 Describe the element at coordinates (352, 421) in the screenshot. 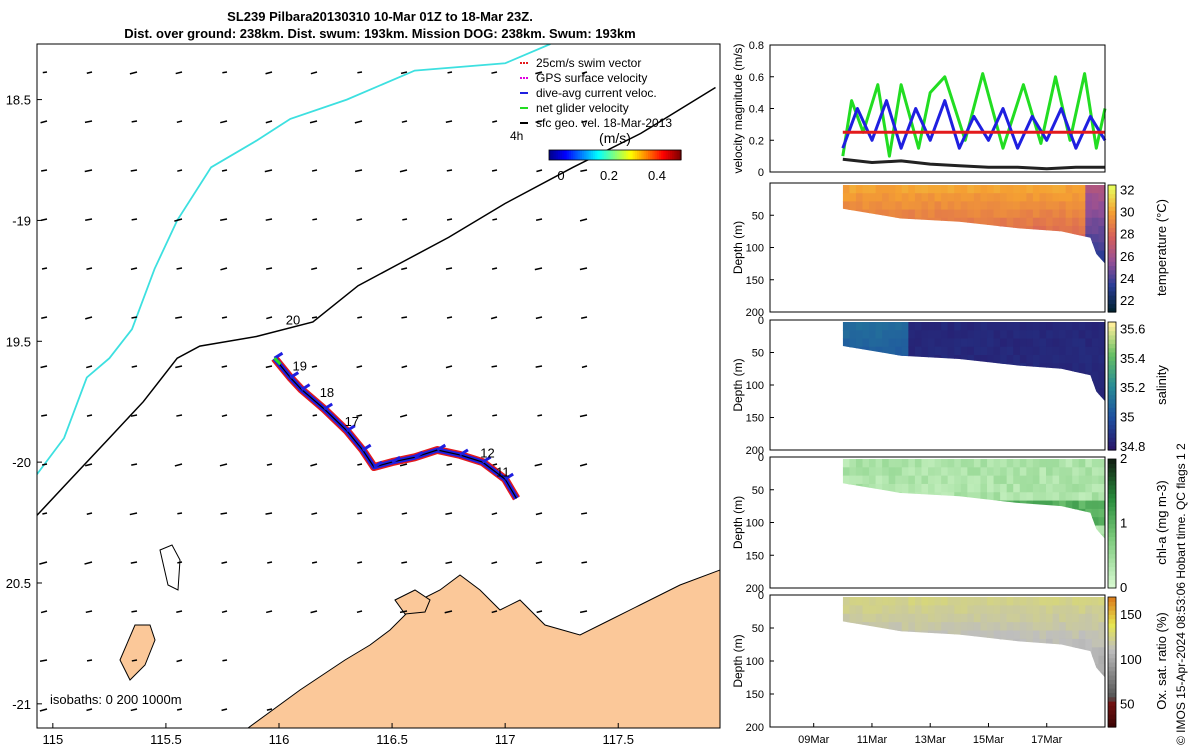

I see `track-day-label: 17` at that location.